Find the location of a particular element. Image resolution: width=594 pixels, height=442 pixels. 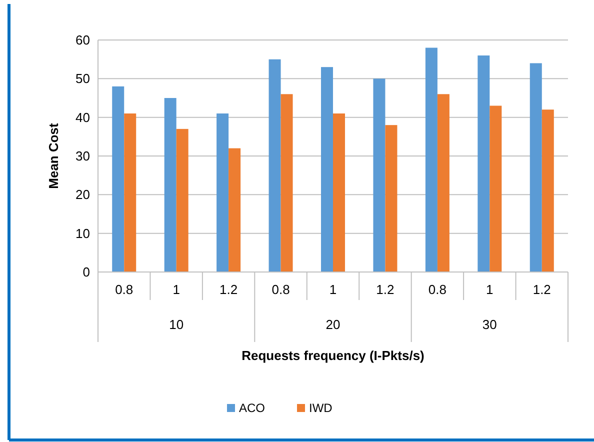

text: 10 is located at coordinates (176, 324).